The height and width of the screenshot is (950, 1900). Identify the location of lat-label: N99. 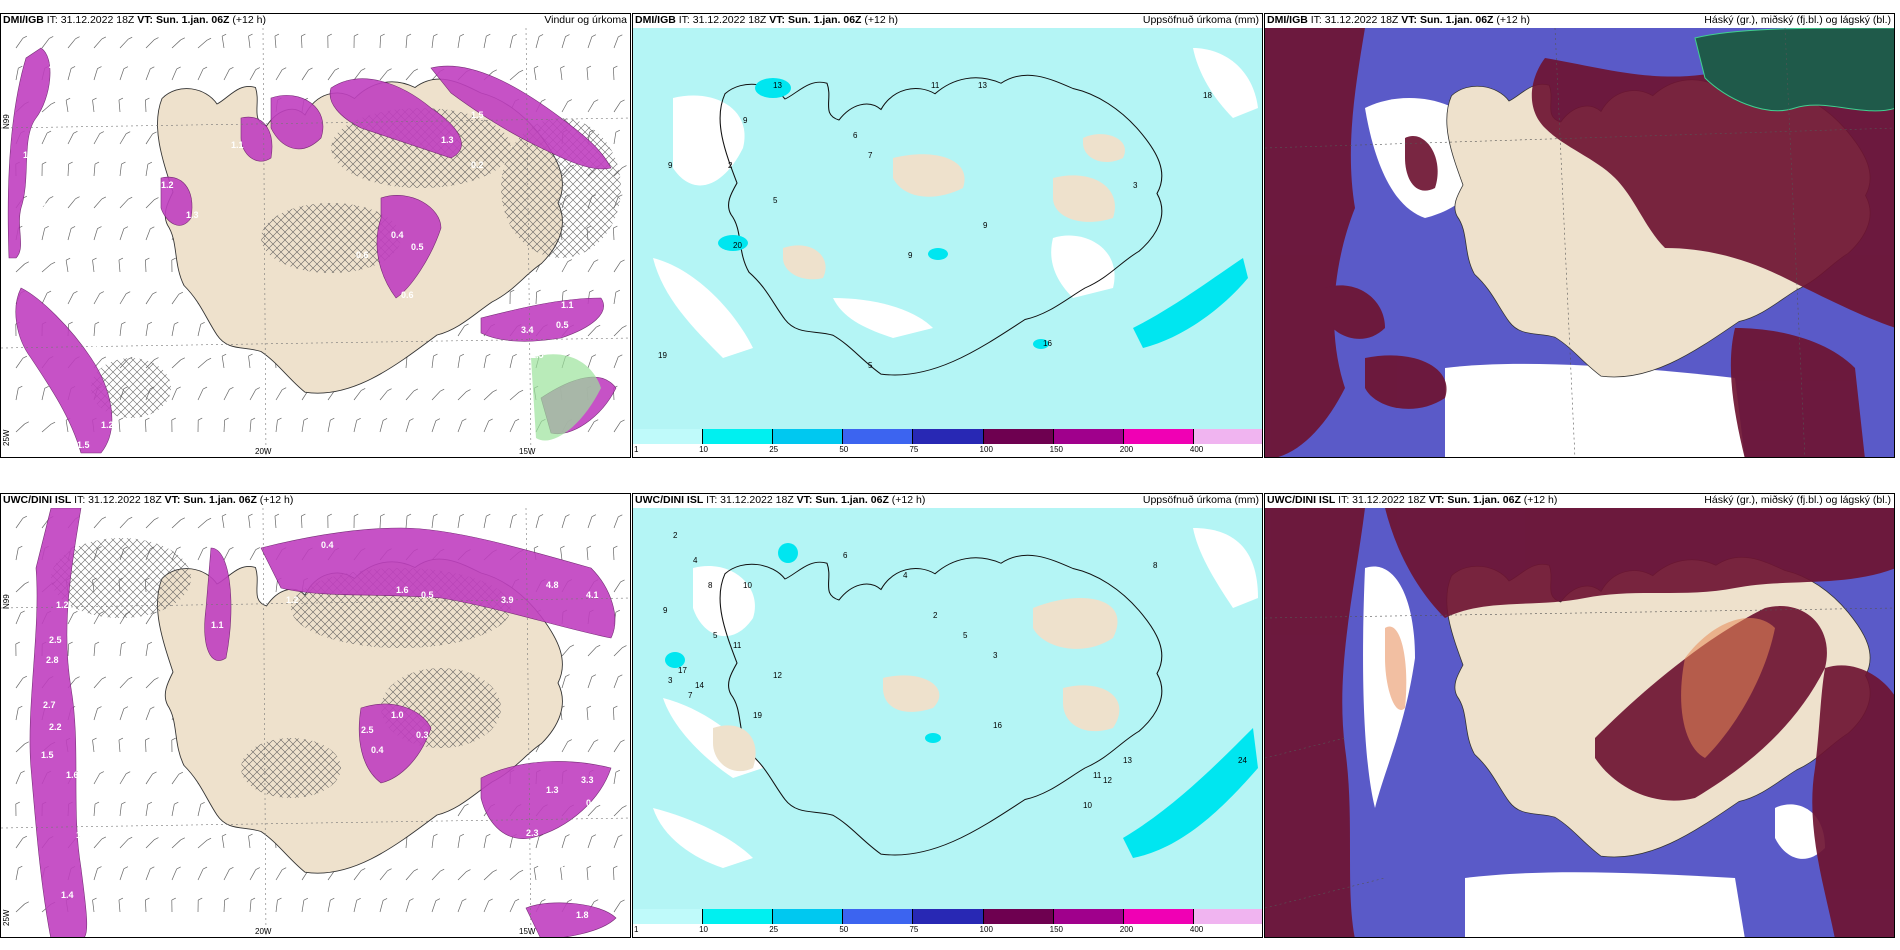
(6, 121).